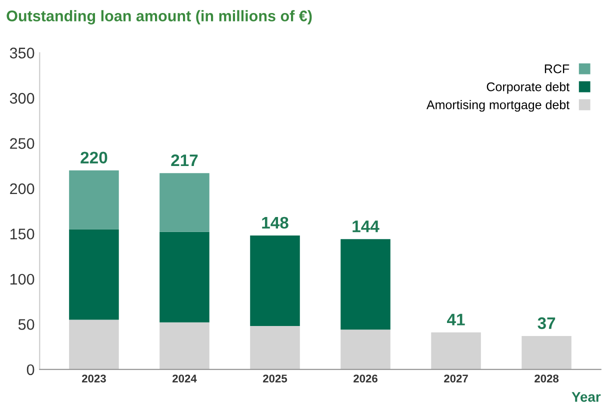 The image size is (610, 406). Describe the element at coordinates (22, 188) in the screenshot. I see `y-tick-label: 200` at that location.